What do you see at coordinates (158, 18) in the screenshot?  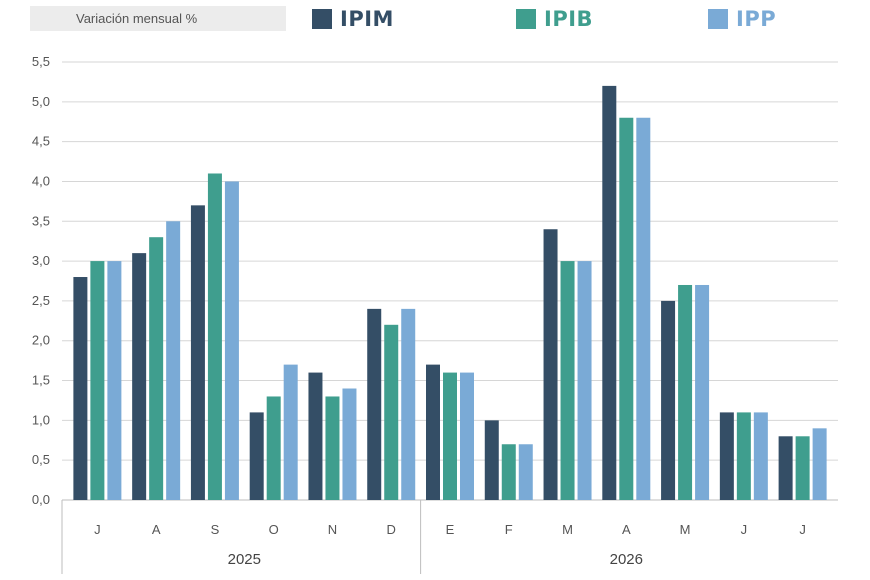 I see `chart-subtitle-box: Variación mensual %` at bounding box center [158, 18].